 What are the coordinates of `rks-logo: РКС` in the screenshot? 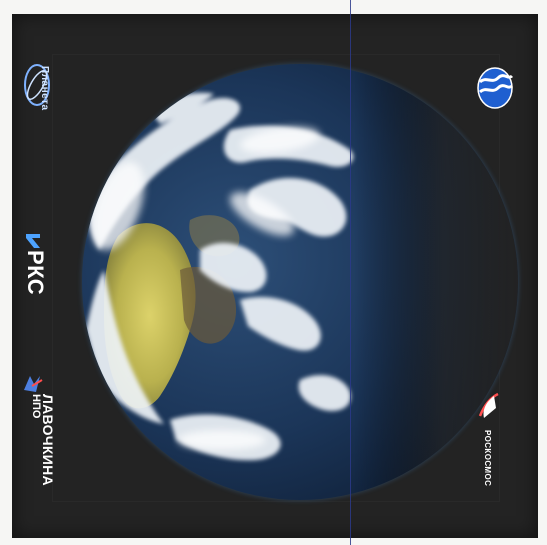 It's located at (36, 267).